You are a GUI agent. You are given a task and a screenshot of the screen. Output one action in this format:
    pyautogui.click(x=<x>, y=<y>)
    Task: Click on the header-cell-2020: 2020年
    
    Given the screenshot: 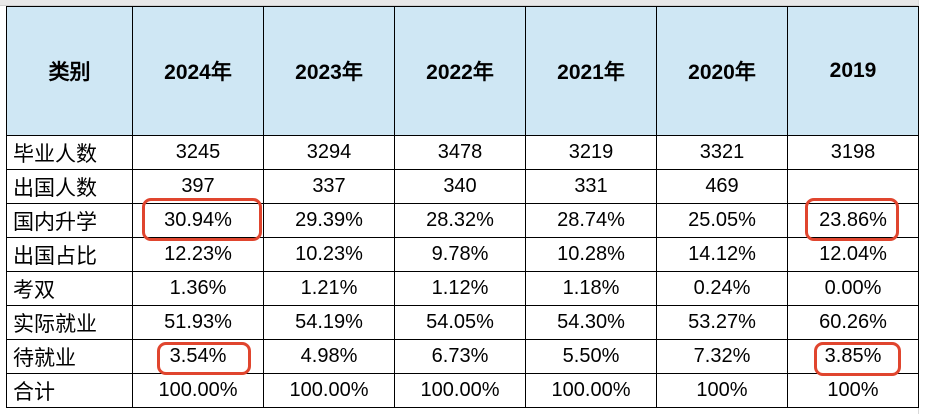 What is the action you would take?
    pyautogui.click(x=722, y=71)
    